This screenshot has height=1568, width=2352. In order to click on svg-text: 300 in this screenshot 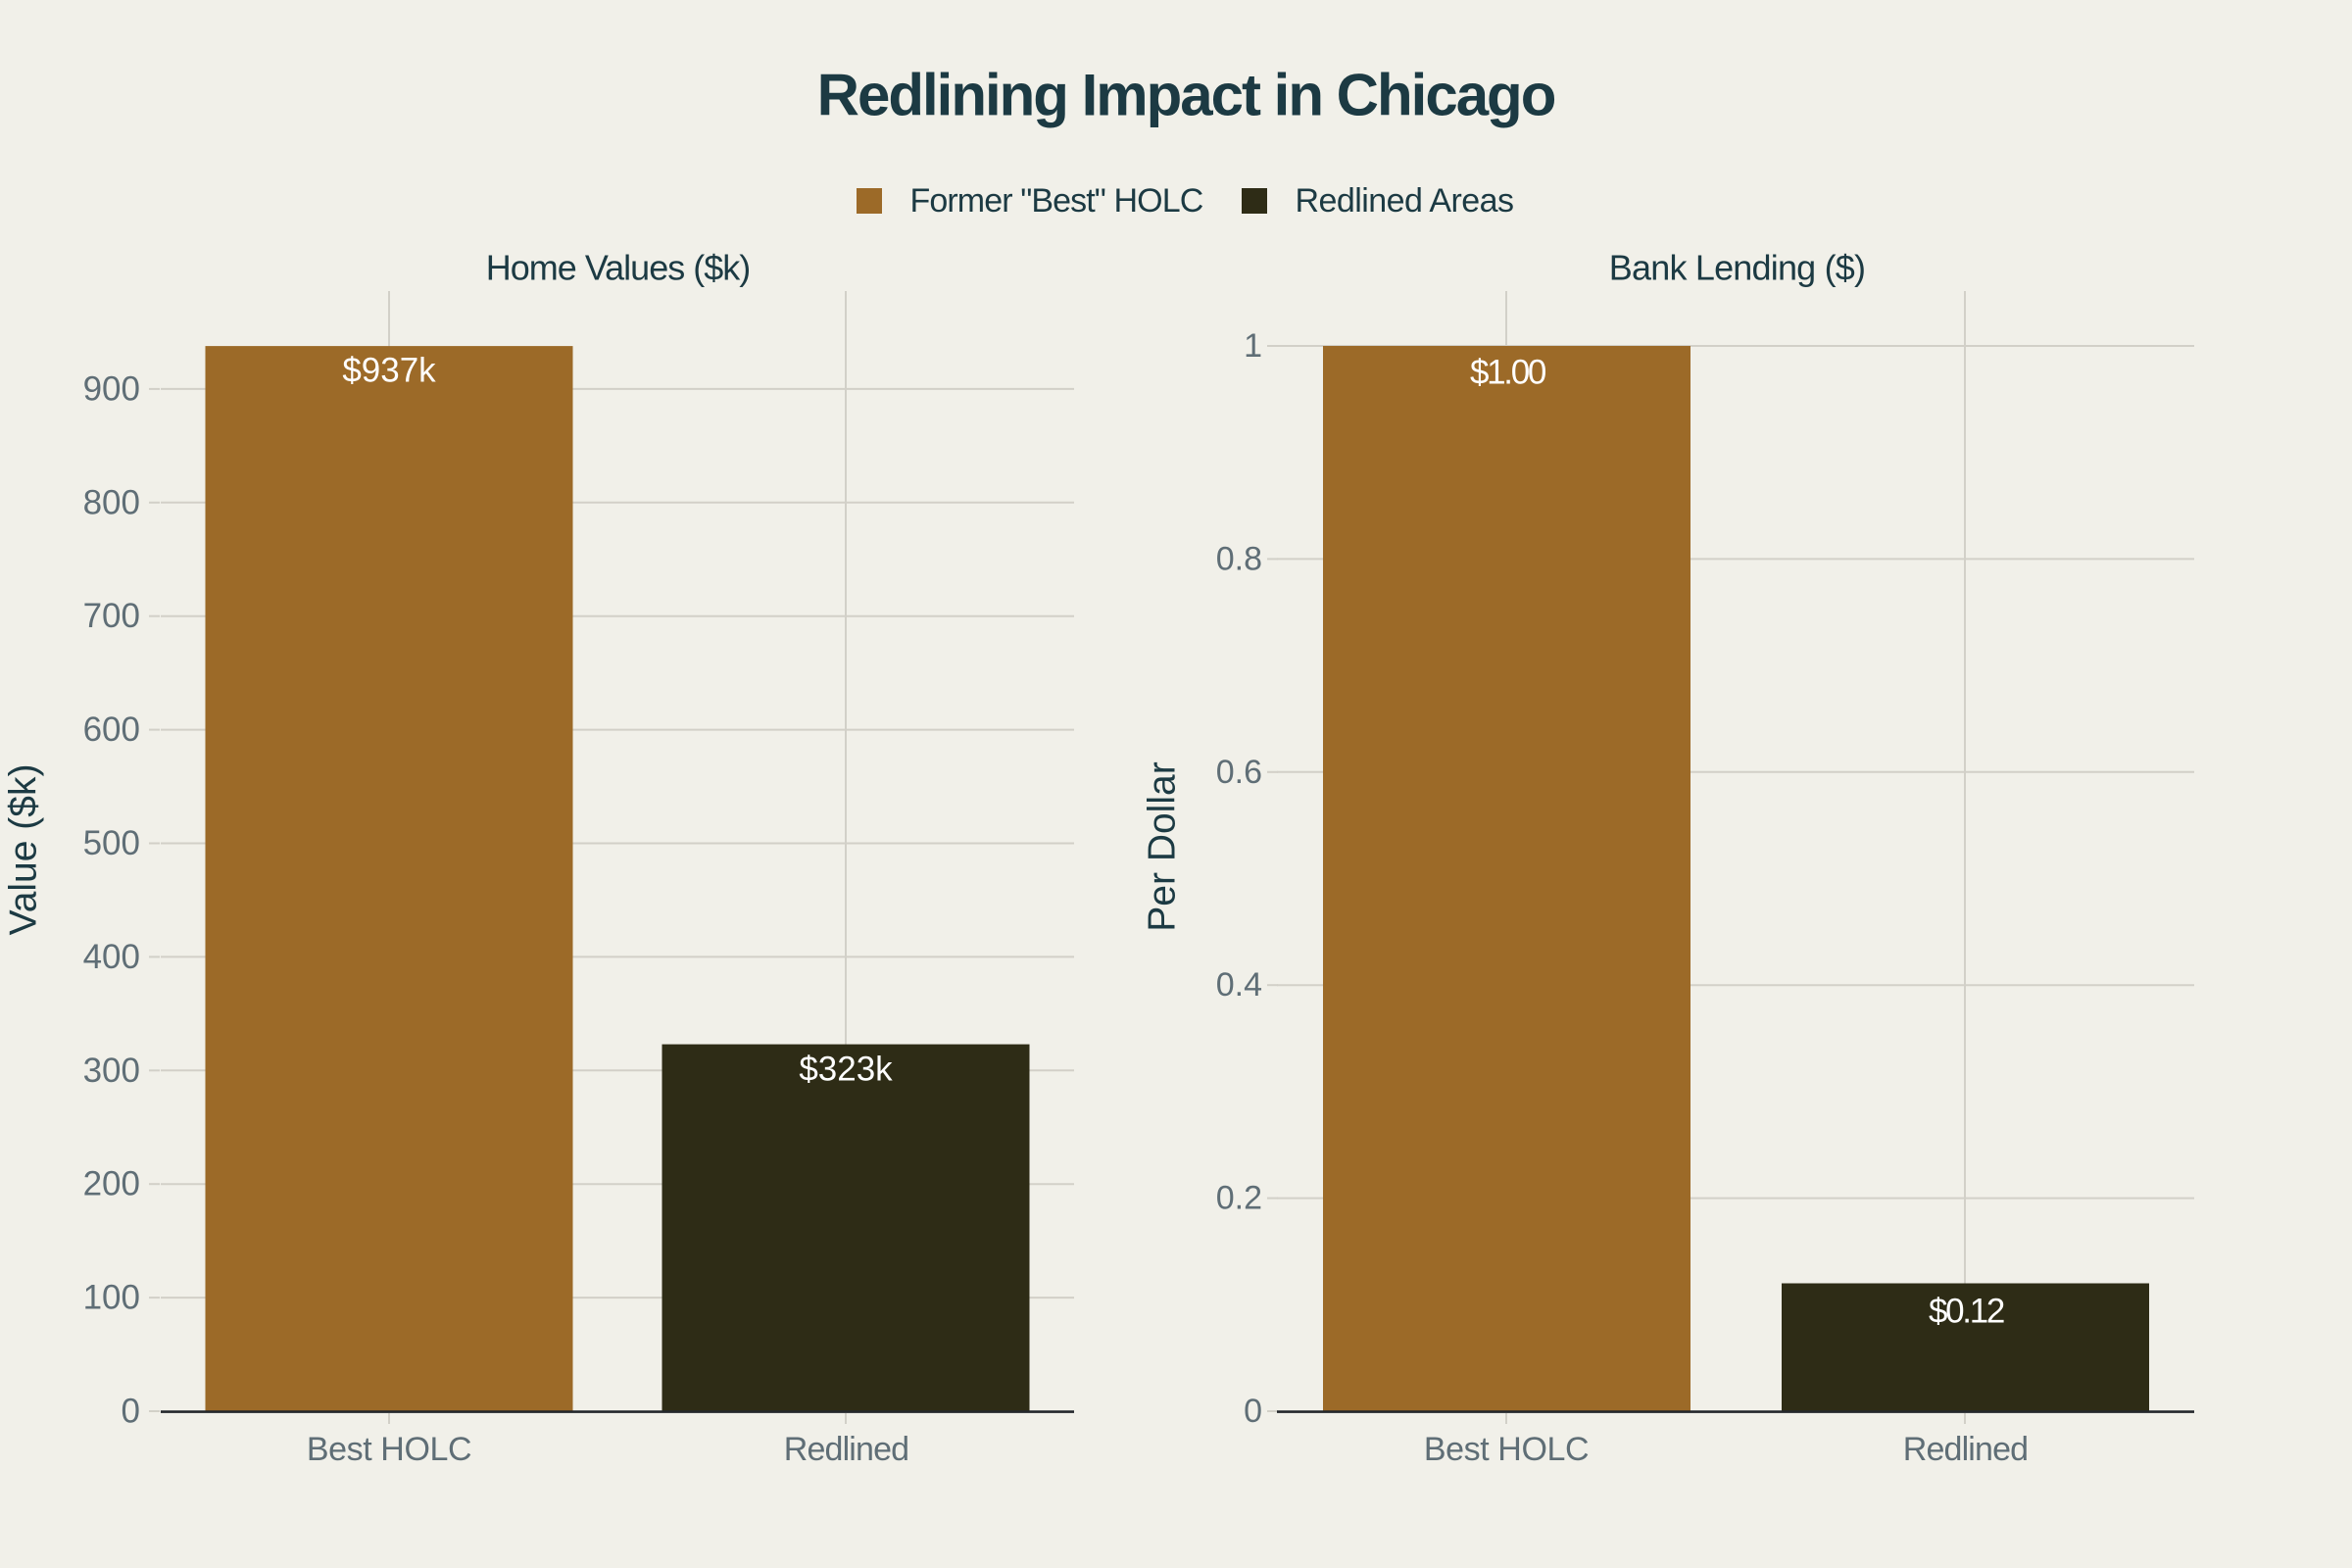, I will do `click(111, 1071)`.